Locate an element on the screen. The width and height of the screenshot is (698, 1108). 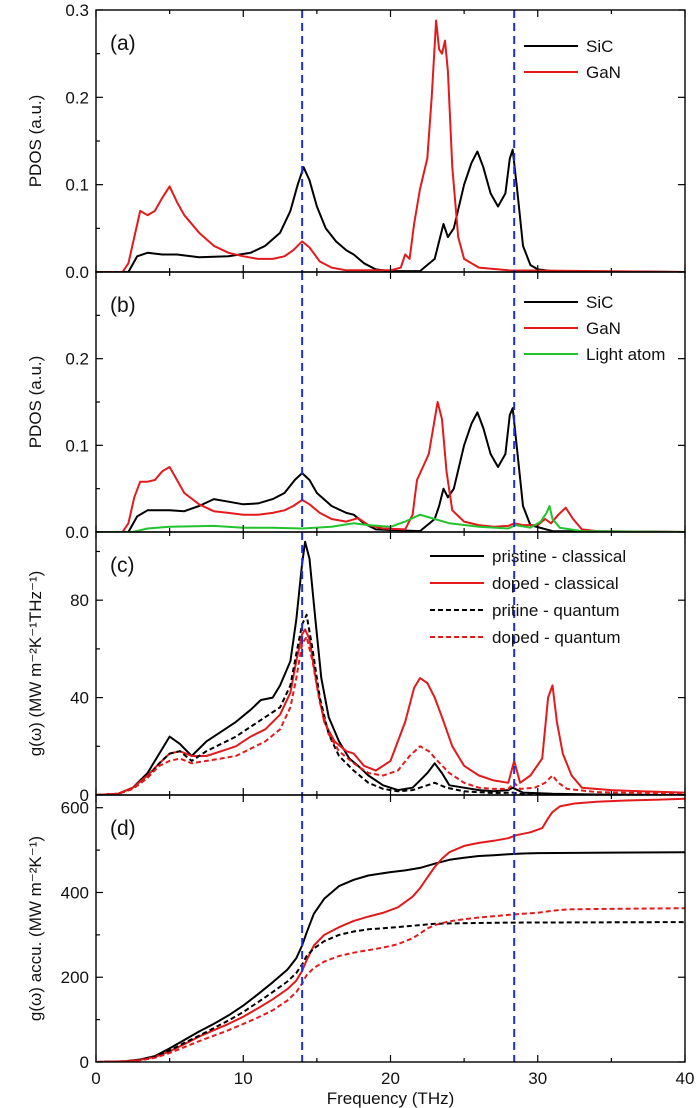
y-tick-label: 0.3 is located at coordinates (77, 10).